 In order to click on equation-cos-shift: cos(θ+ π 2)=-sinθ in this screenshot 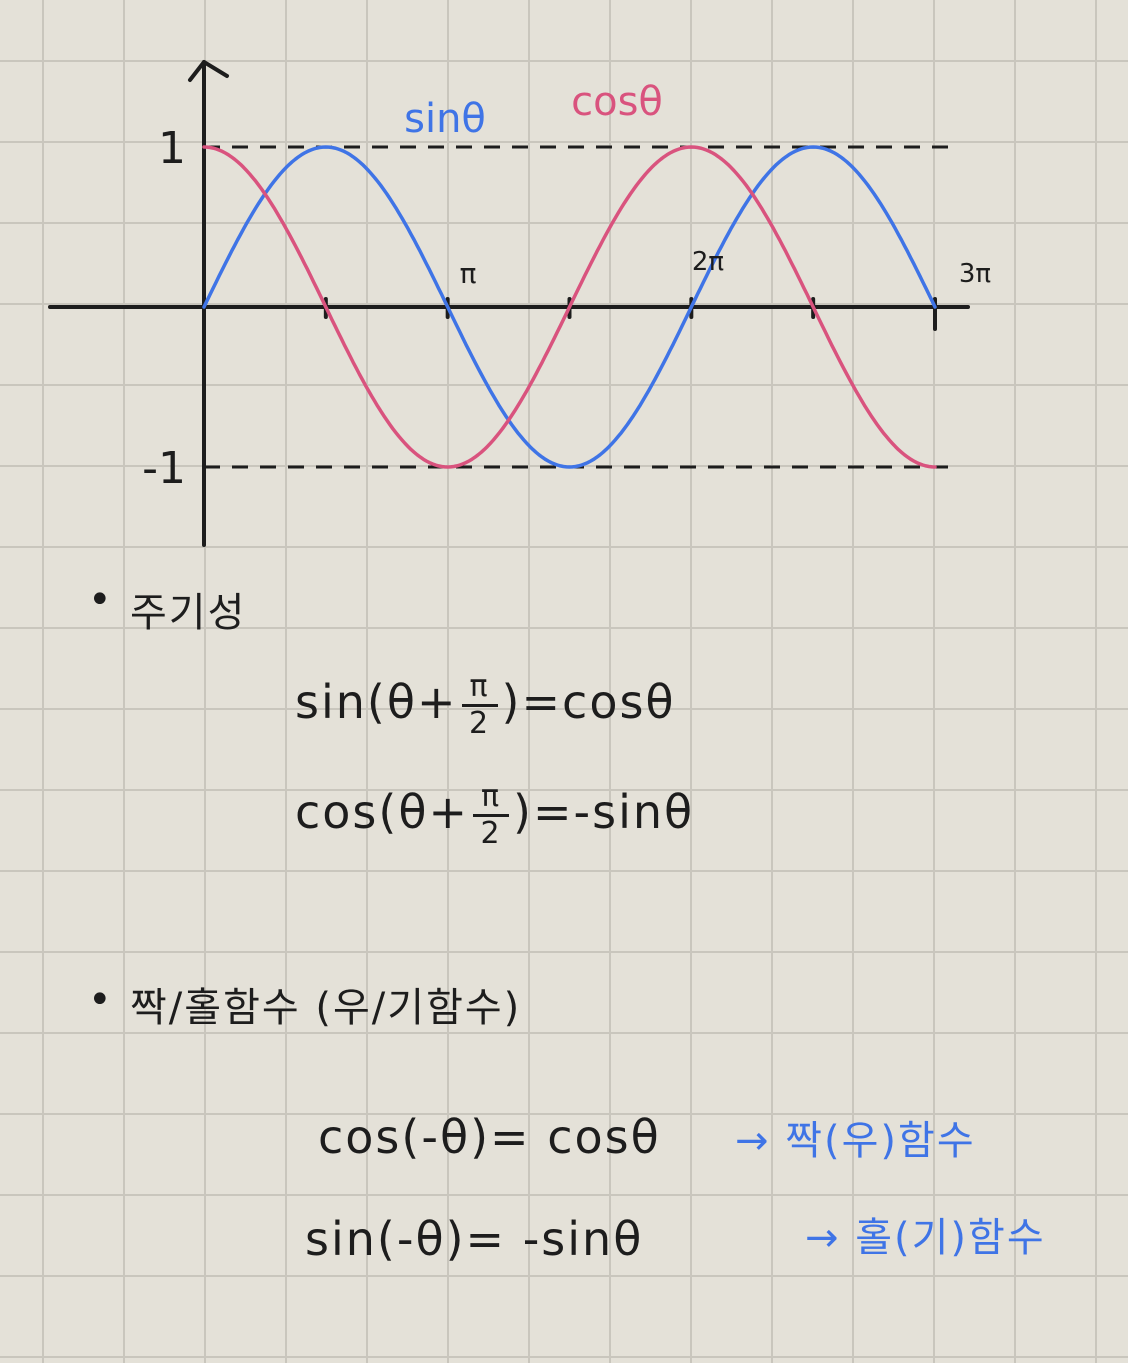, I will do `click(494, 815)`.